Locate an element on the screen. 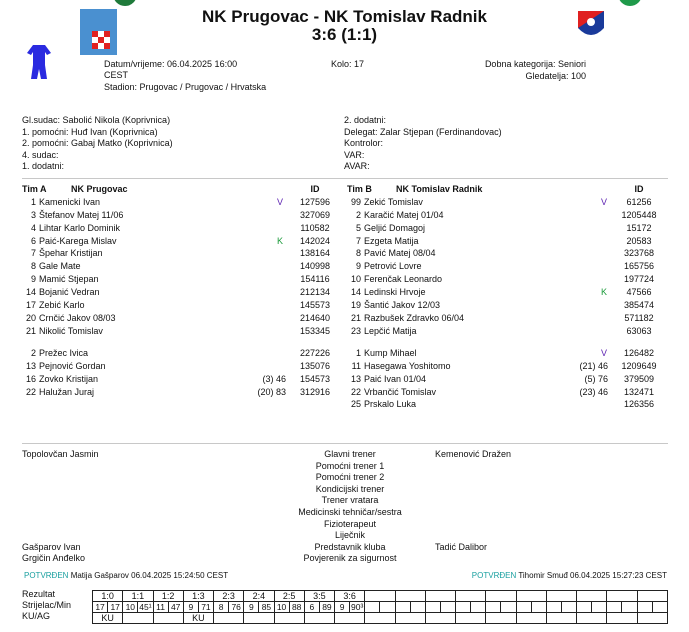 The width and height of the screenshot is (689, 632). staff-member-team-b: Kemenović Dražen is located at coordinates (473, 454).